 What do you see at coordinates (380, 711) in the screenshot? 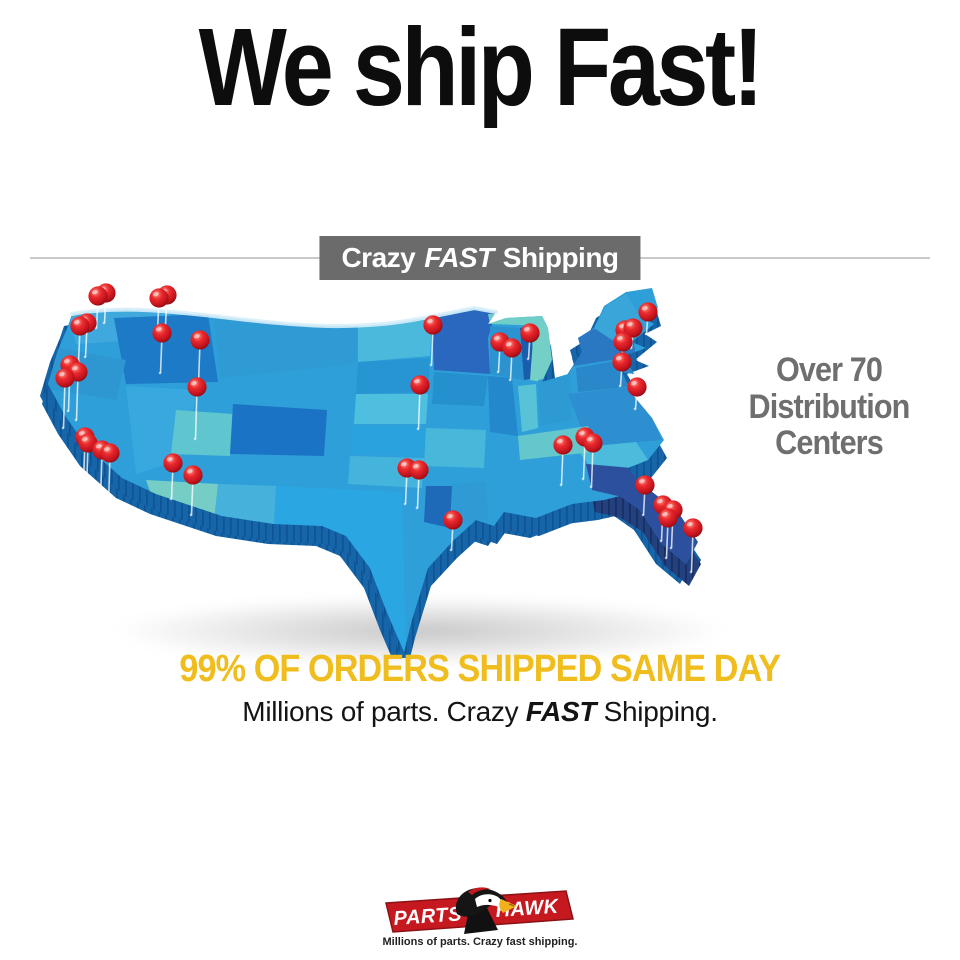
I see `sub-headline-pre: Millions of parts. Crazy` at bounding box center [380, 711].